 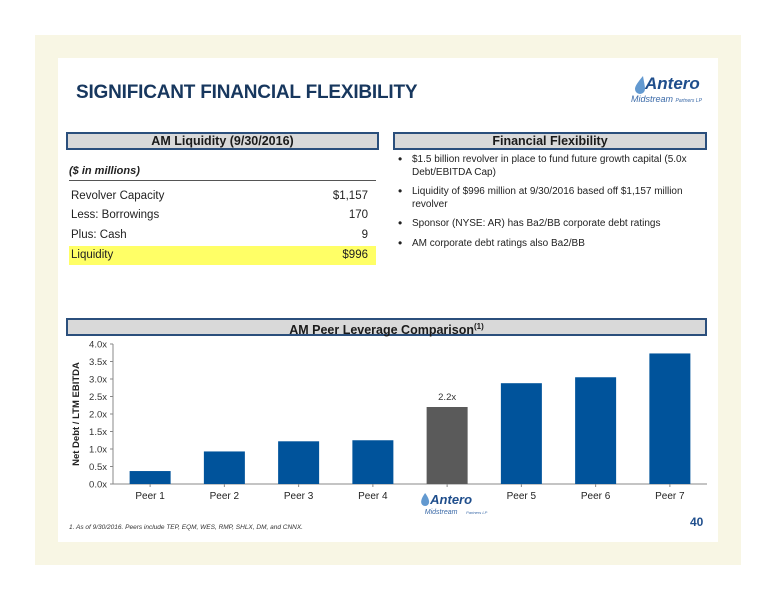 What do you see at coordinates (98, 432) in the screenshot?
I see `y-tick-label: 1.5x` at bounding box center [98, 432].